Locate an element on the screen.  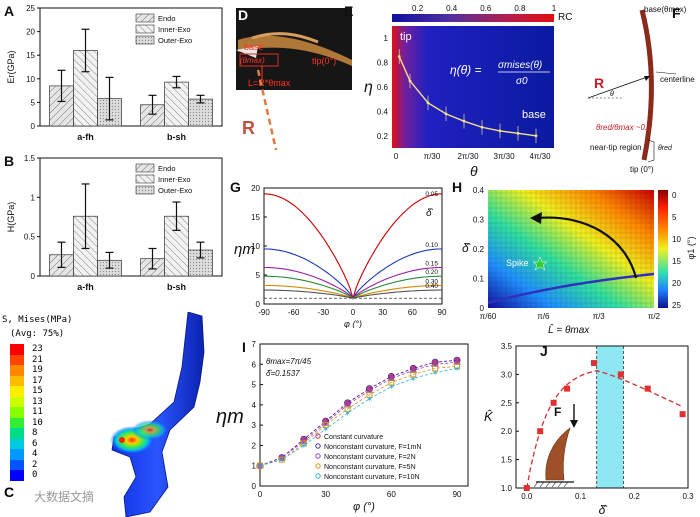
y-tick-label: 20 is located at coordinates (30, 32).